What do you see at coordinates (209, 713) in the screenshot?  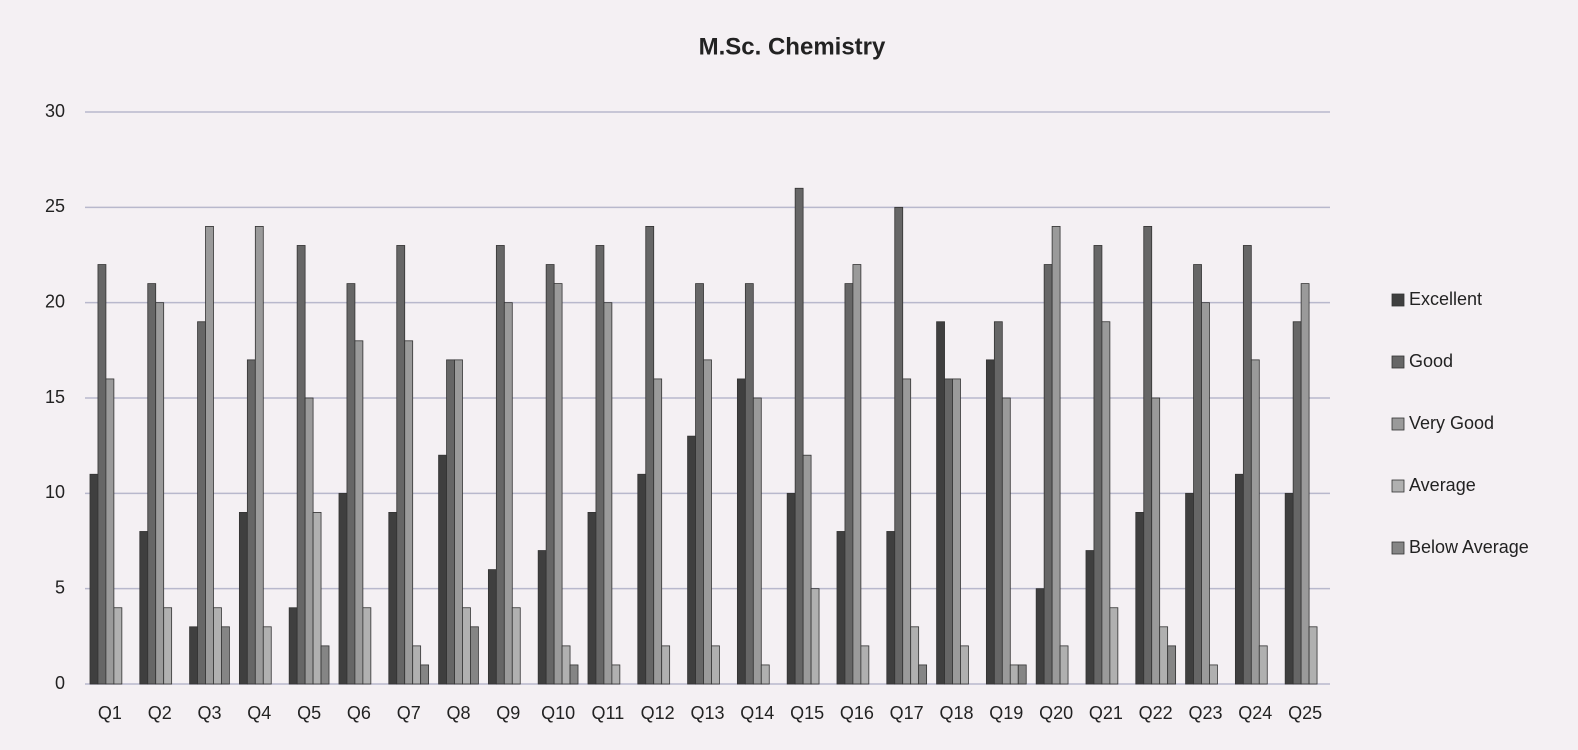 I see `x-tick-label: Q3` at bounding box center [209, 713].